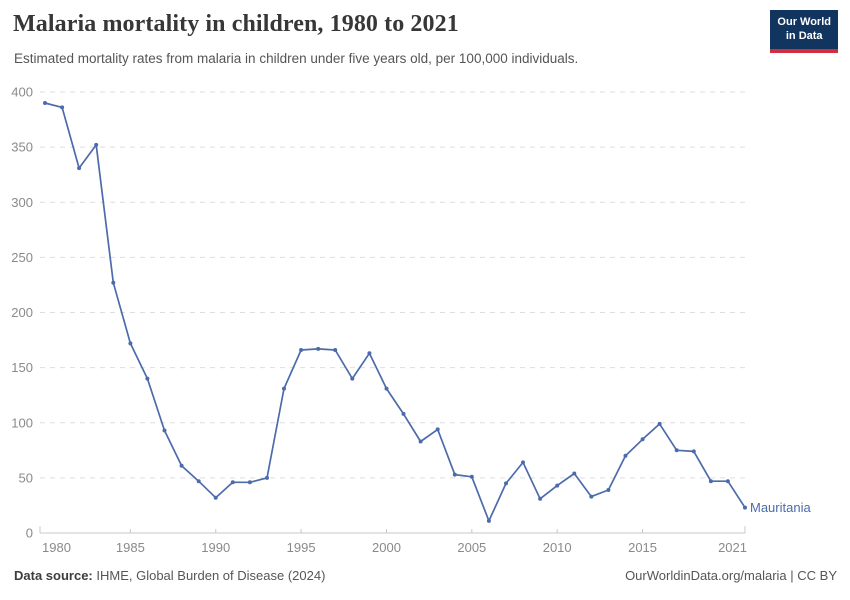 This screenshot has width=850, height=600. What do you see at coordinates (22, 422) in the screenshot?
I see `y-tick-label: 100` at bounding box center [22, 422].